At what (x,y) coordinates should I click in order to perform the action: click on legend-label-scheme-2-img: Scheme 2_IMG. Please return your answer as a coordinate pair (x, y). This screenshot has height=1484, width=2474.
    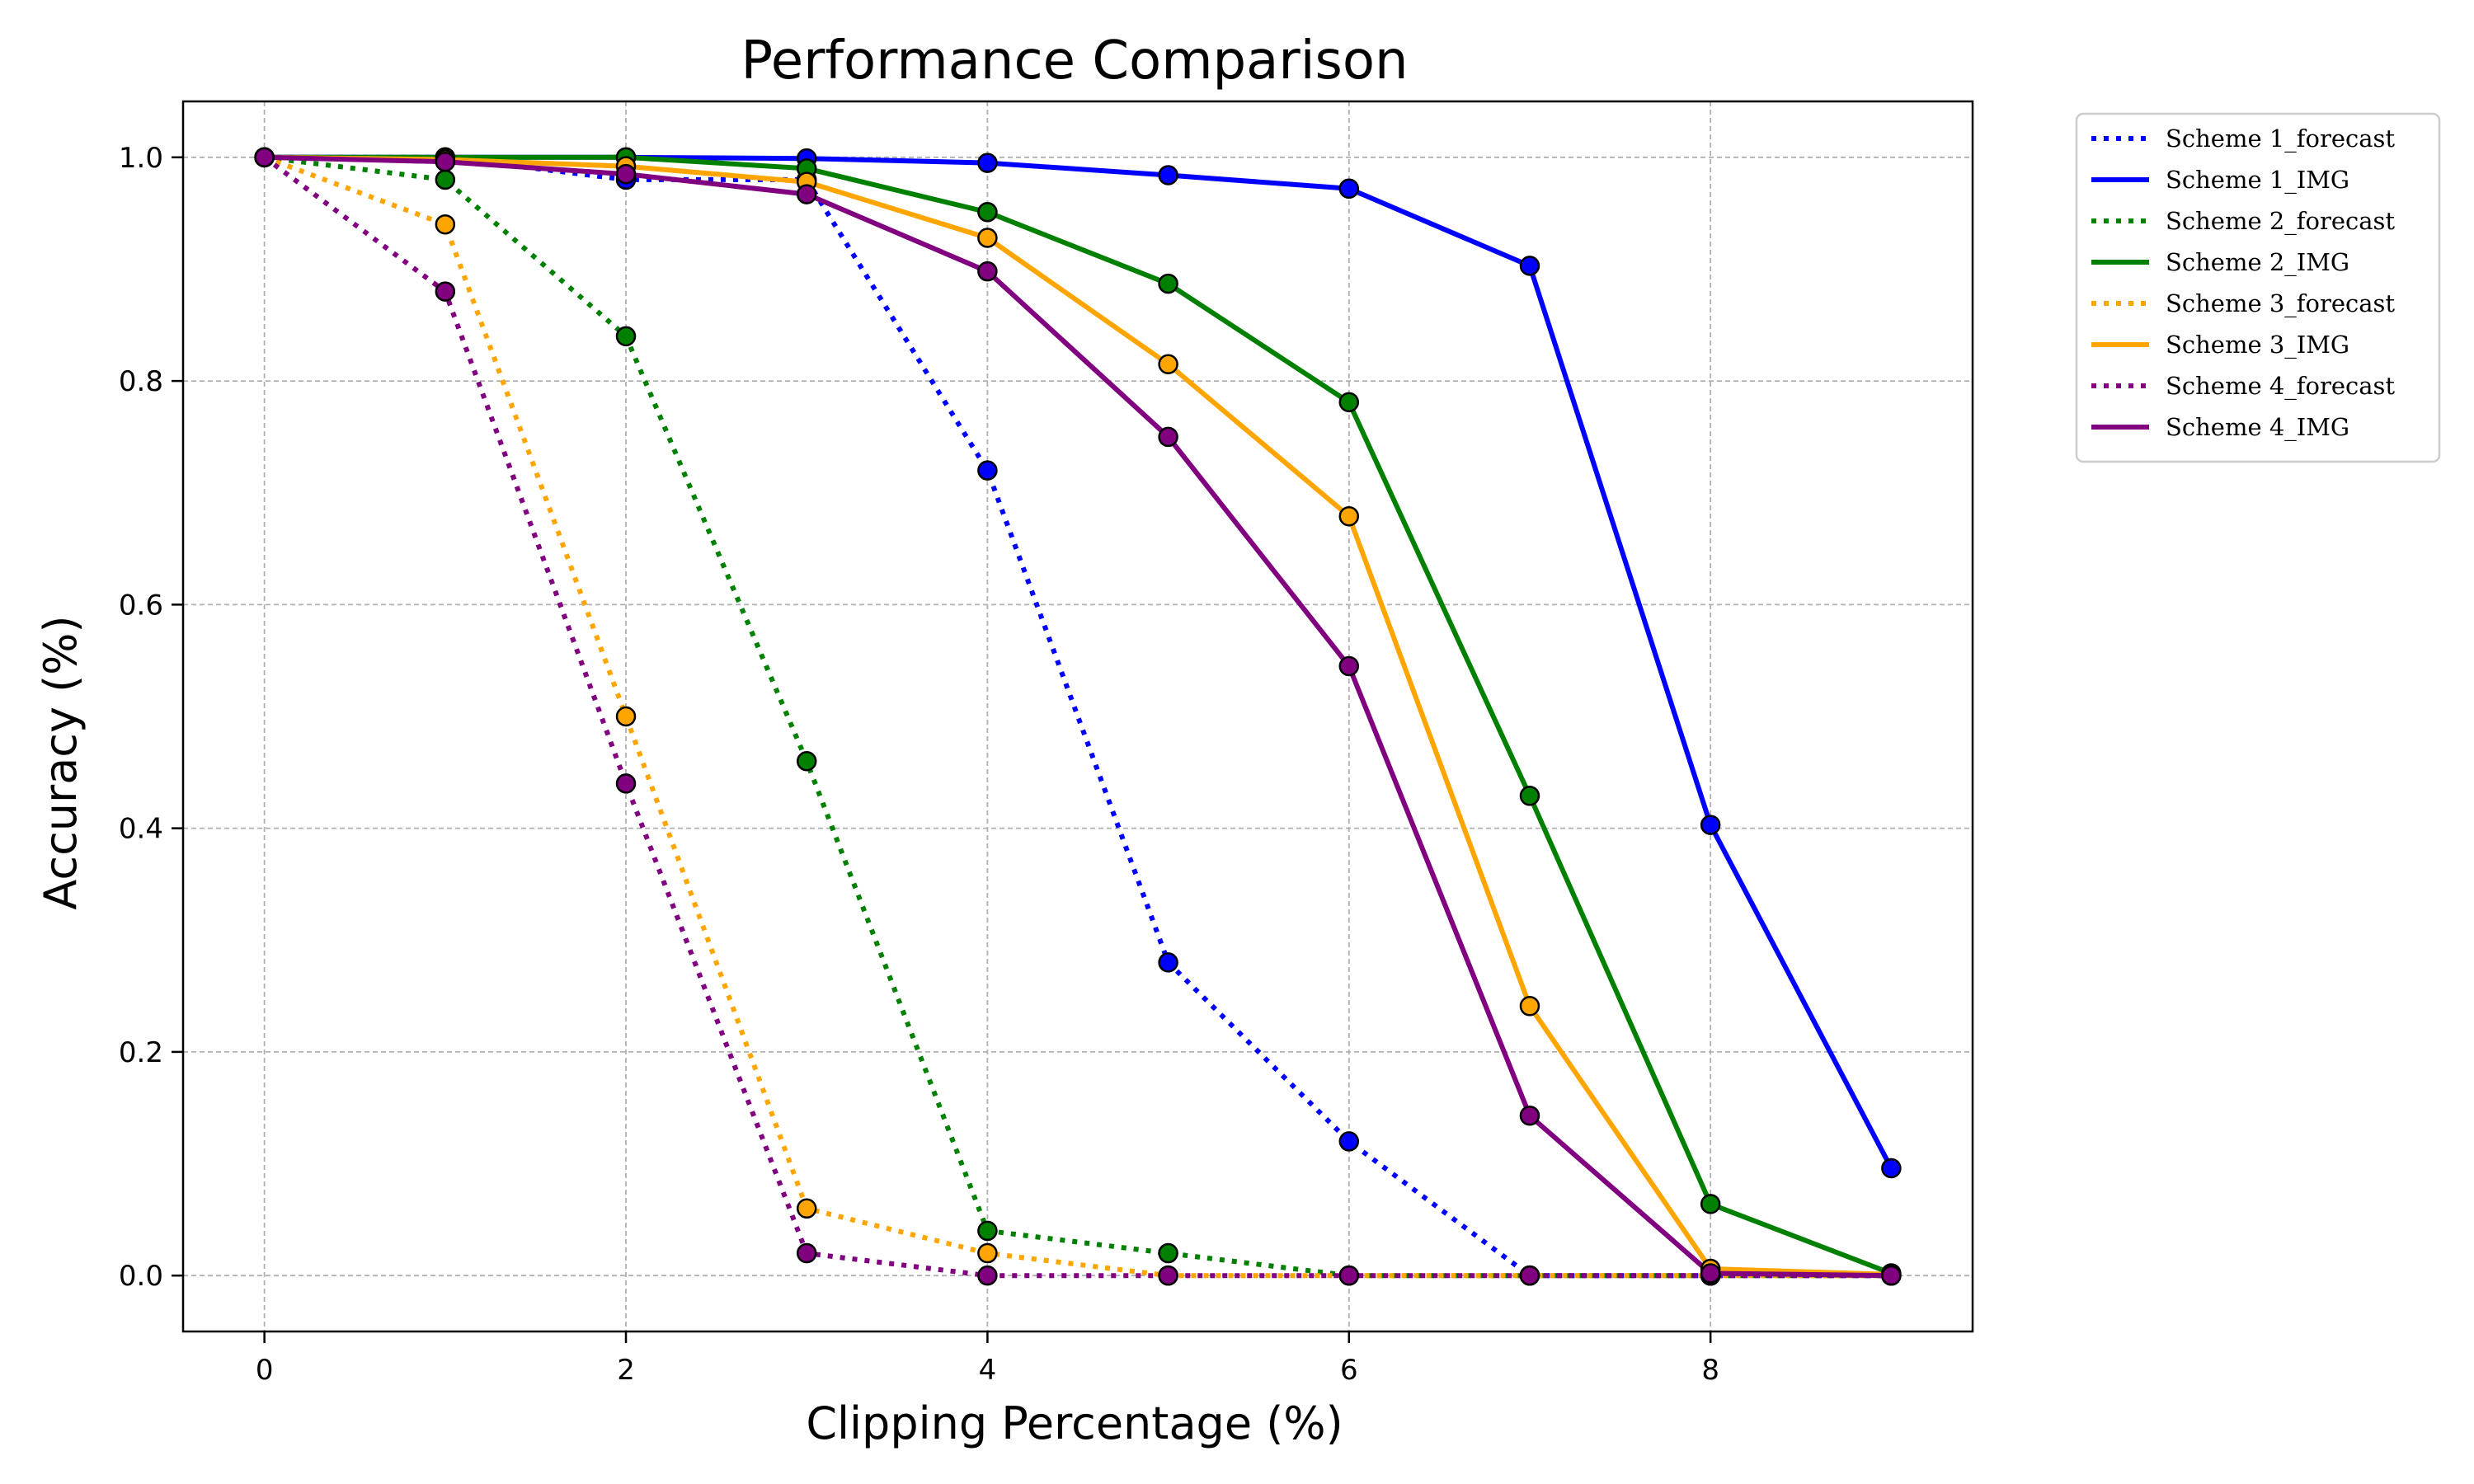
    Looking at the image, I should click on (2257, 262).